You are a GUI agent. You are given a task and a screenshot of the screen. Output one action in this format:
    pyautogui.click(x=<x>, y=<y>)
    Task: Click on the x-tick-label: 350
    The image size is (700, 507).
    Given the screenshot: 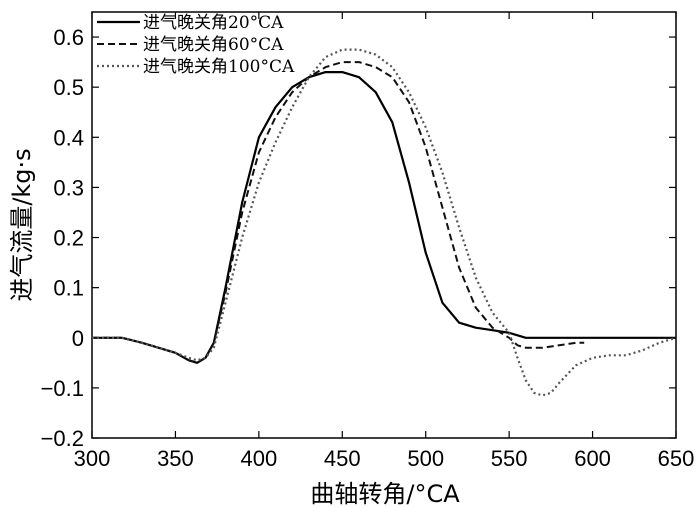 What is the action you would take?
    pyautogui.click(x=175, y=458)
    